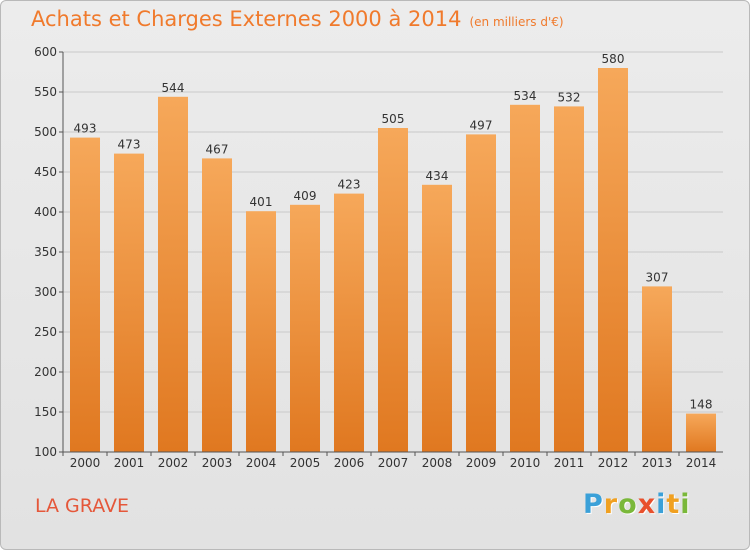 The height and width of the screenshot is (550, 750). I want to click on logo-letter: r, so click(611, 504).